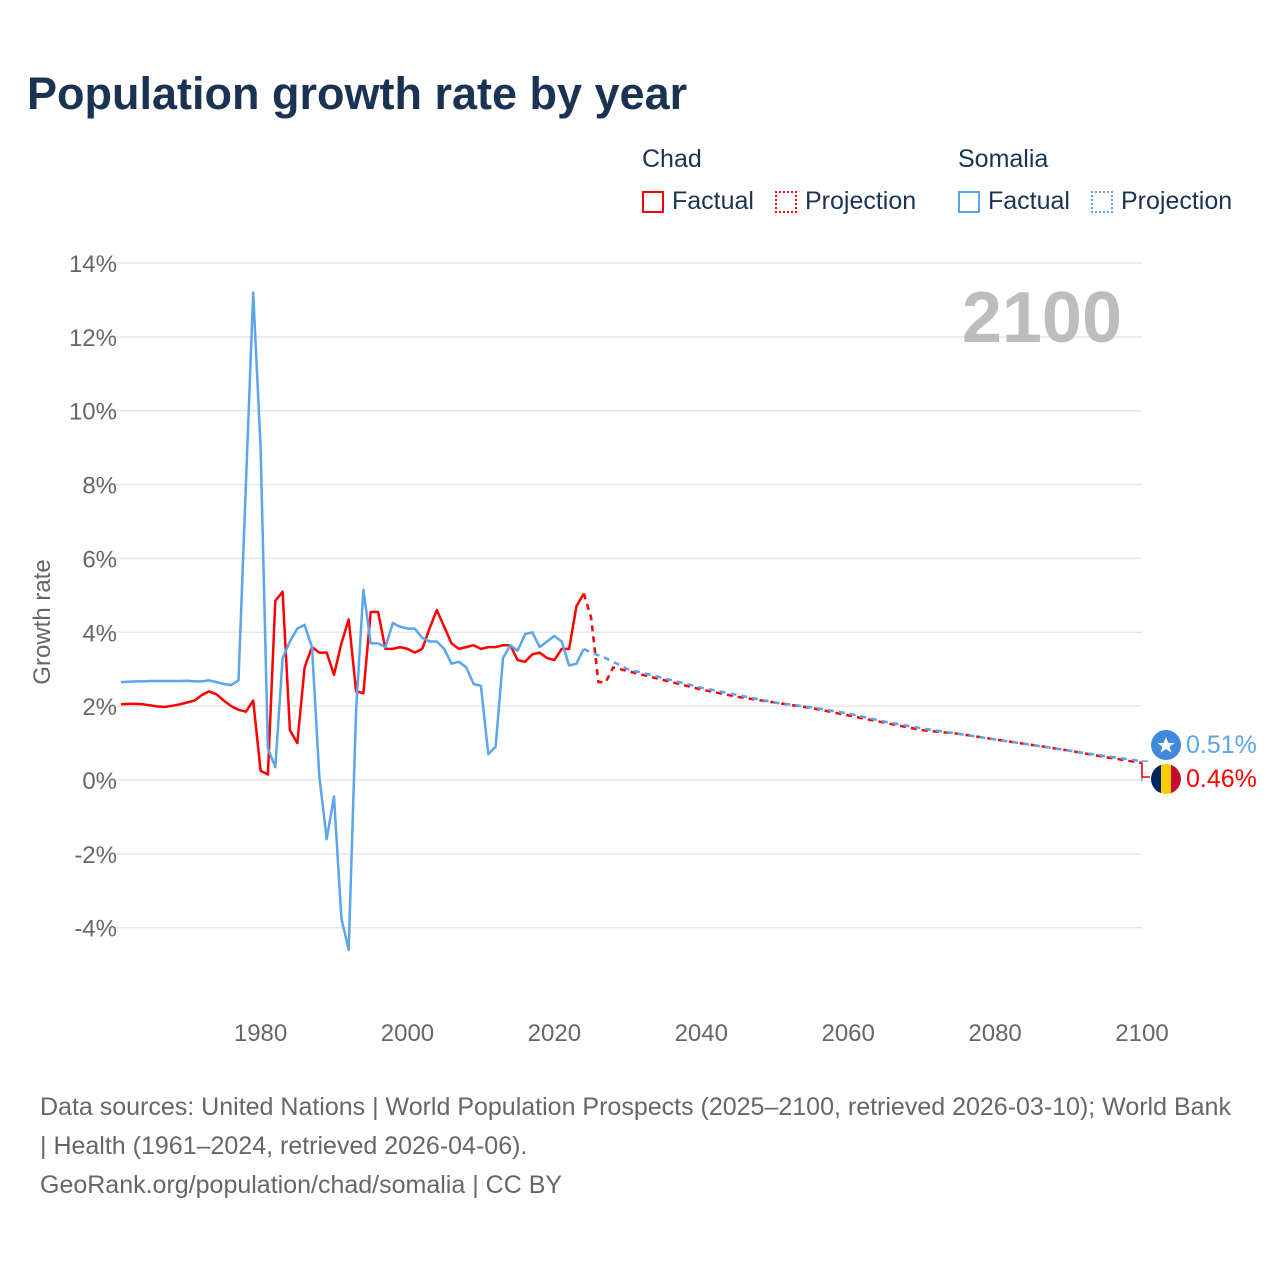 Image resolution: width=1280 pixels, height=1280 pixels. What do you see at coordinates (99, 781) in the screenshot?
I see `y-tick-label: 0%` at bounding box center [99, 781].